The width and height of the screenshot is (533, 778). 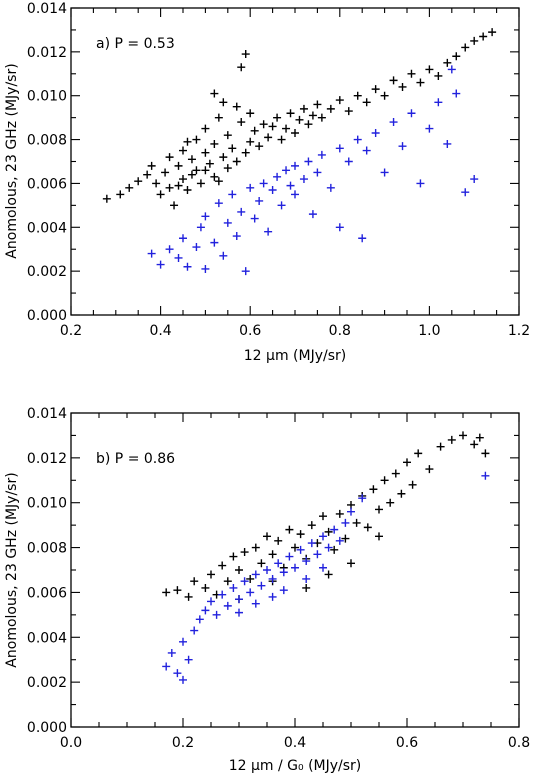 What do you see at coordinates (12, 160) in the screenshot?
I see `y-axis-title-a: Anomolous, 23 GHz (MJy/sr)` at bounding box center [12, 160].